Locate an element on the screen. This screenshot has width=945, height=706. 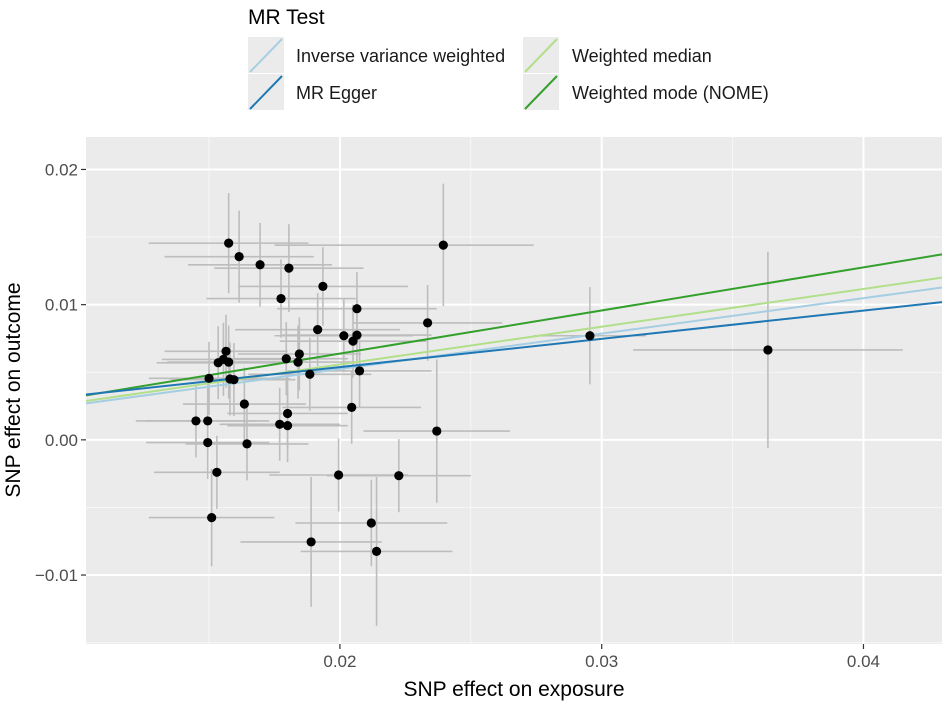
x-axis-title: SNP effect on exposure is located at coordinates (513, 689).